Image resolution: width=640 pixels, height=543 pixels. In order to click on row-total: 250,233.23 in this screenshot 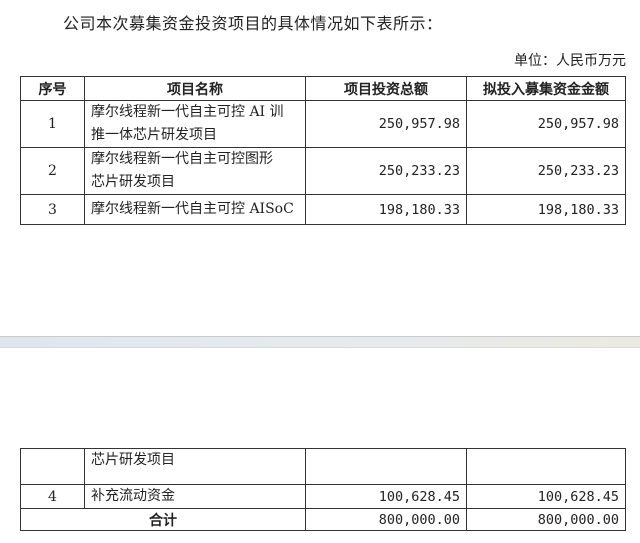, I will do `click(386, 171)`.